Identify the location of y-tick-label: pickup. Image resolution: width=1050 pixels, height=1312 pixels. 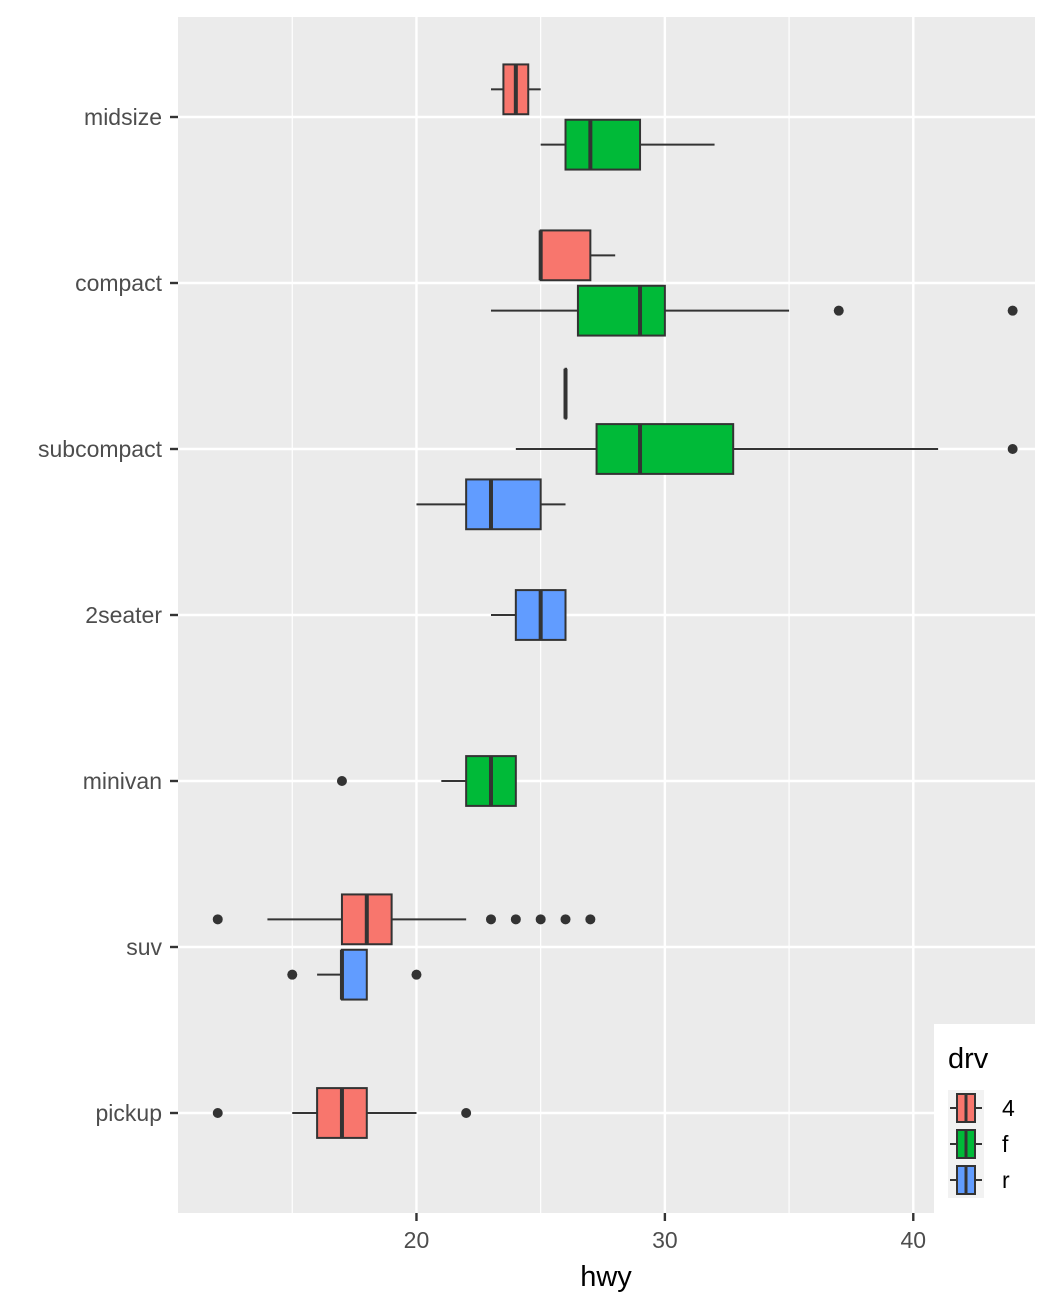
(129, 1113).